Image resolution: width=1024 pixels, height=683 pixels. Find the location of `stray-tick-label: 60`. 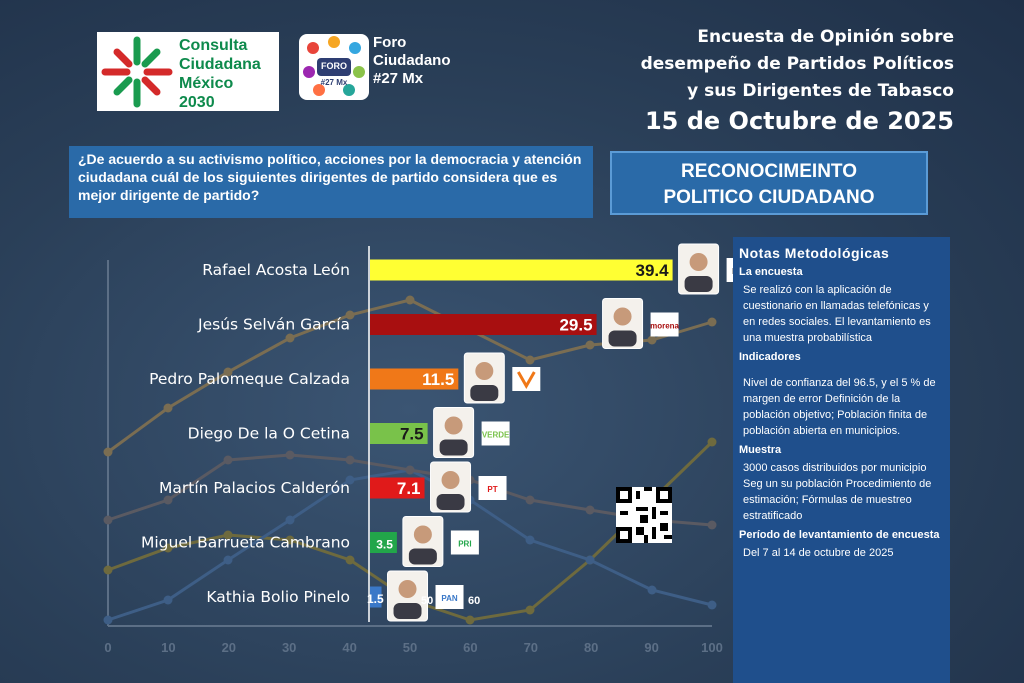

stray-tick-label: 60 is located at coordinates (474, 601).